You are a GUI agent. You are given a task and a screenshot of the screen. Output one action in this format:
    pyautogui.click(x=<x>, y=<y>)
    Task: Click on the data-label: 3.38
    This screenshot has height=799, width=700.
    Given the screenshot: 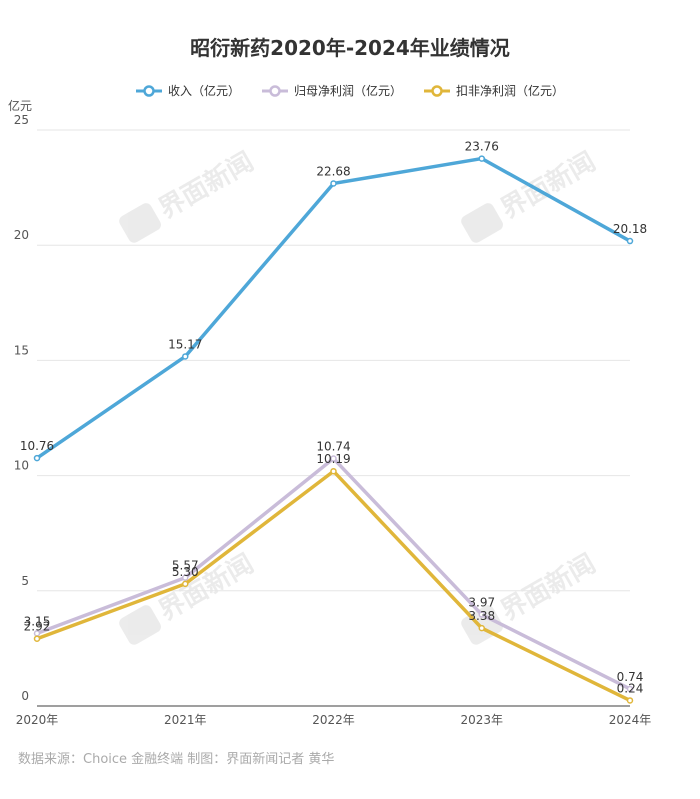 What is the action you would take?
    pyautogui.click(x=481, y=616)
    